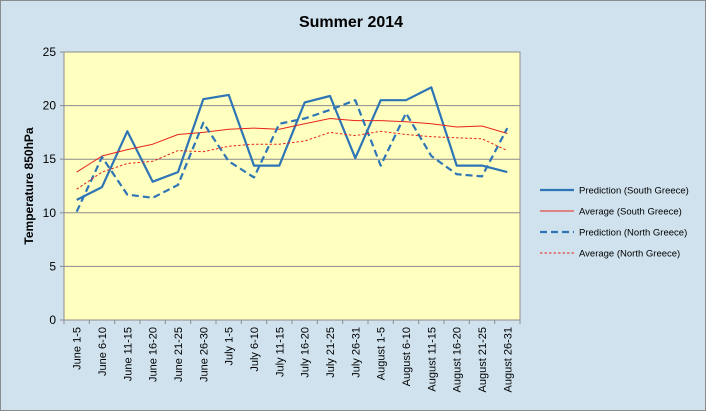  Describe the element at coordinates (179, 354) in the screenshot. I see `x-tick-label: June 21-25` at that location.